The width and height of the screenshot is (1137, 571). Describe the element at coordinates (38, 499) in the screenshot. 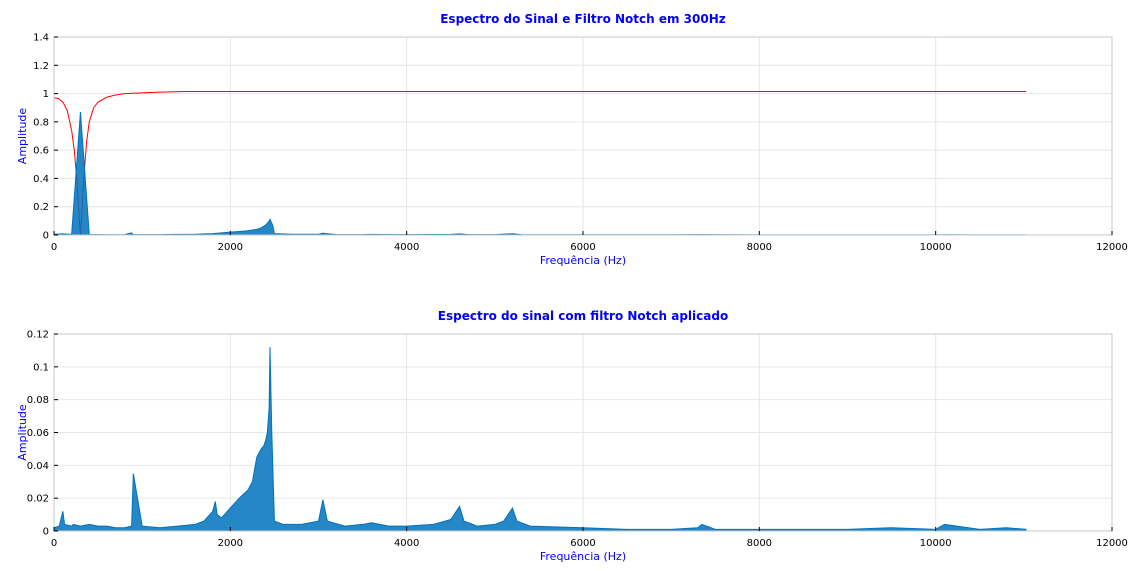

I see `y-tick-label: 0.02` at that location.